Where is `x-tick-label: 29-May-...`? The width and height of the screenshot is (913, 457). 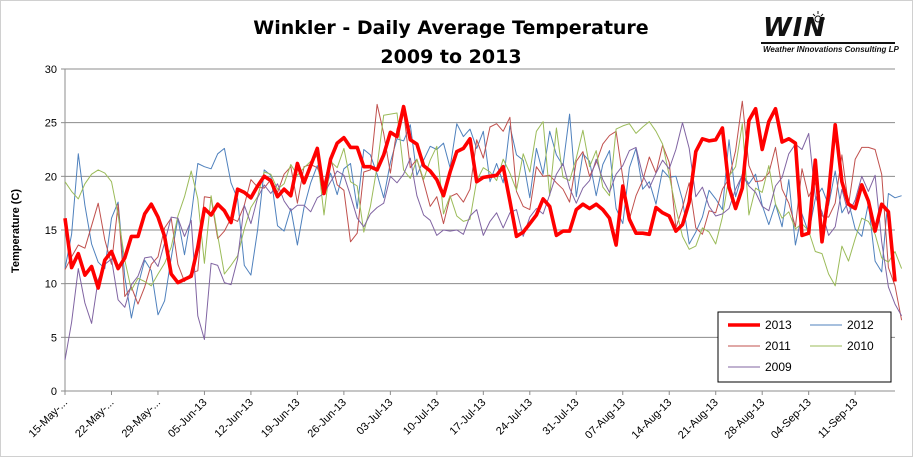
x-tick-label: 29-May-... is located at coordinates (141, 418).